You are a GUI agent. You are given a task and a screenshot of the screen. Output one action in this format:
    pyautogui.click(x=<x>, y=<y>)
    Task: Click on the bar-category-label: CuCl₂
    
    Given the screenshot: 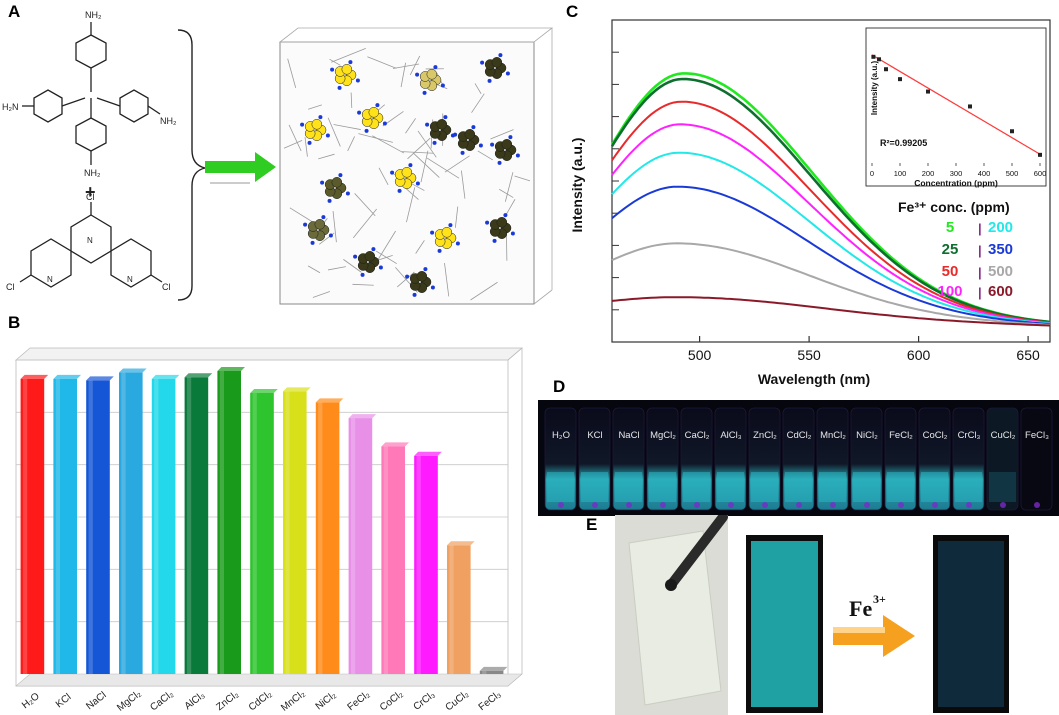 What is the action you would take?
    pyautogui.click(x=457, y=701)
    